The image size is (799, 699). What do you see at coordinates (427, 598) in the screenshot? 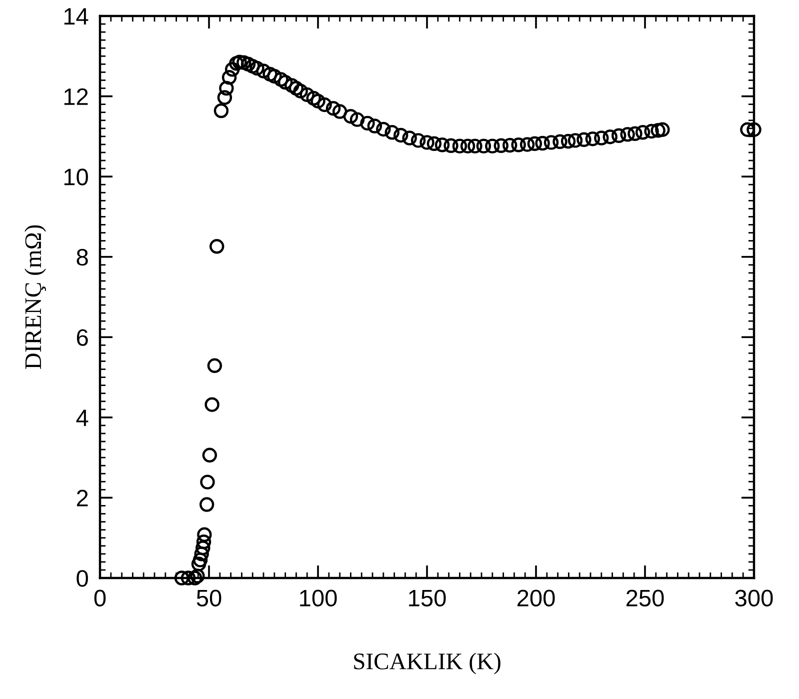
I see `x-tick-label: 150` at bounding box center [427, 598].